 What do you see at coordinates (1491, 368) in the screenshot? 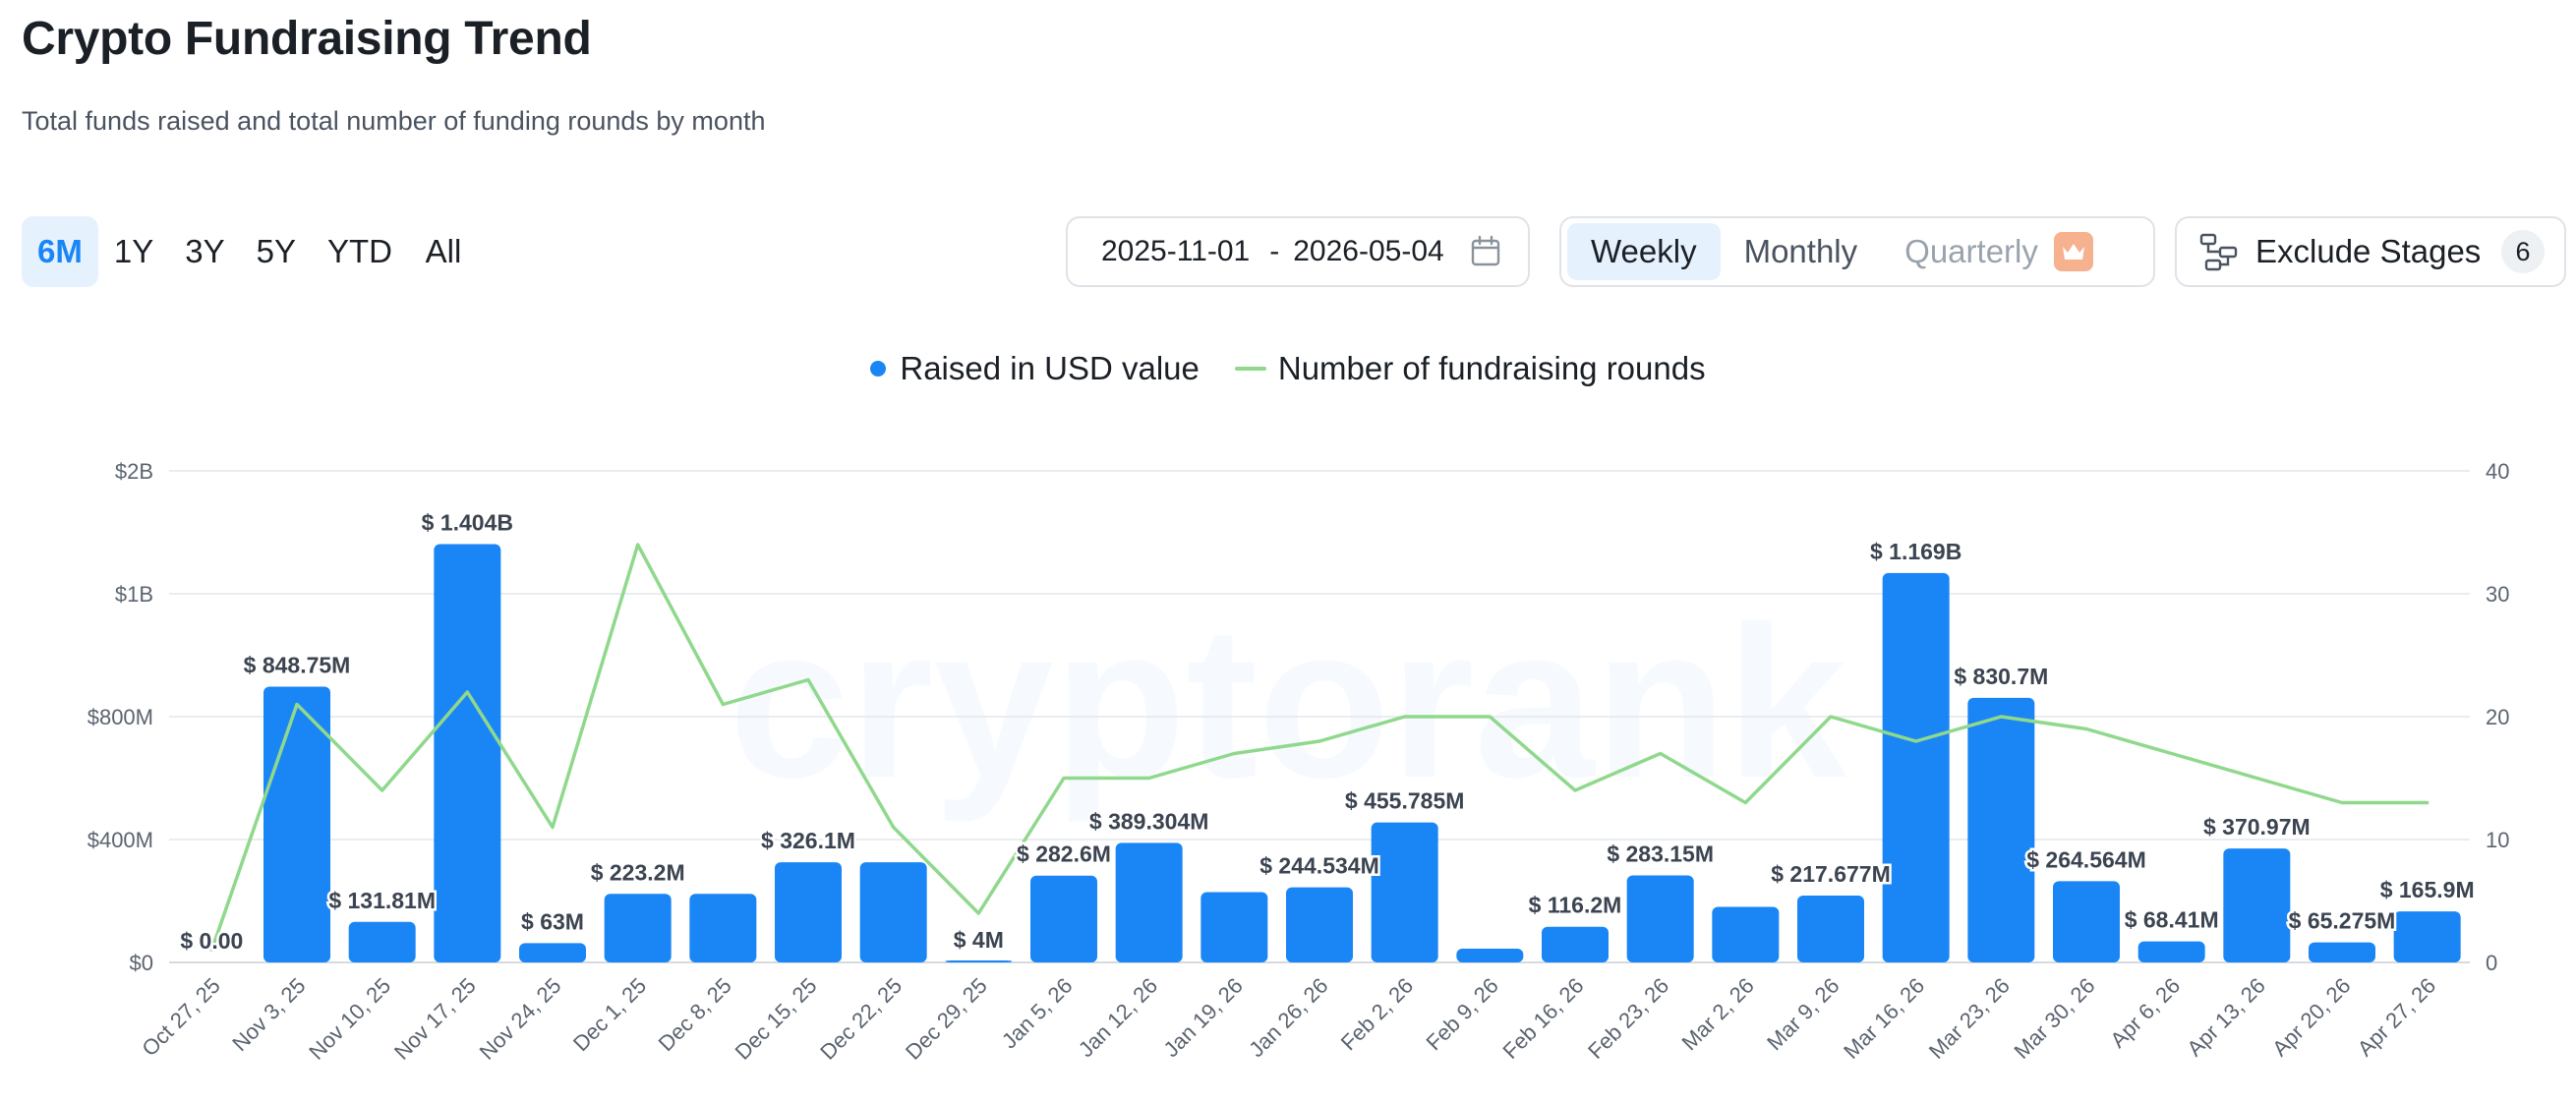
I see `legend-label-rounds: Number of fundraising rounds` at bounding box center [1491, 368].